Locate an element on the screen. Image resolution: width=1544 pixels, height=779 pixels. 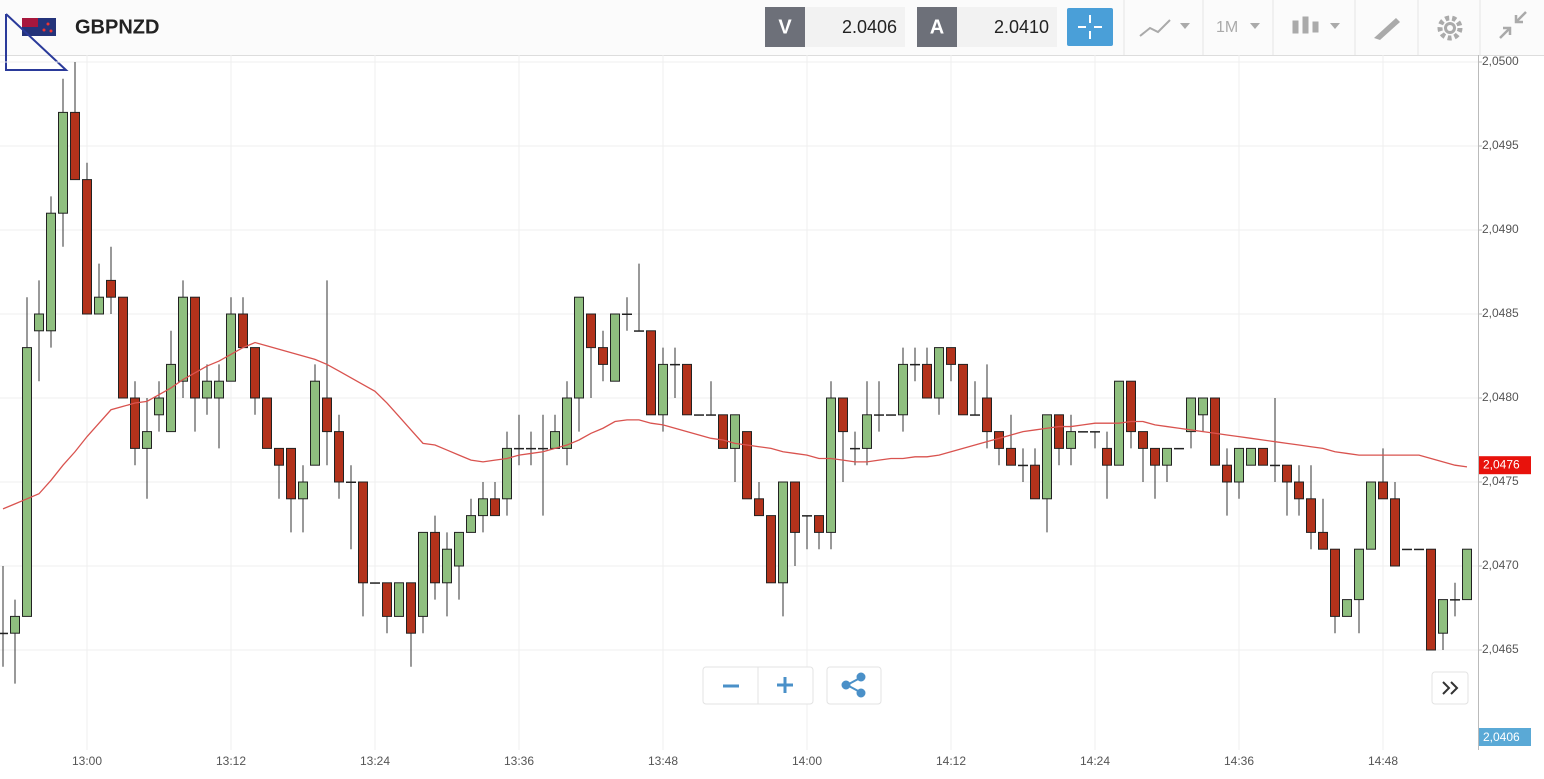
y-tick-label: 2,0465 is located at coordinates (1500, 649).